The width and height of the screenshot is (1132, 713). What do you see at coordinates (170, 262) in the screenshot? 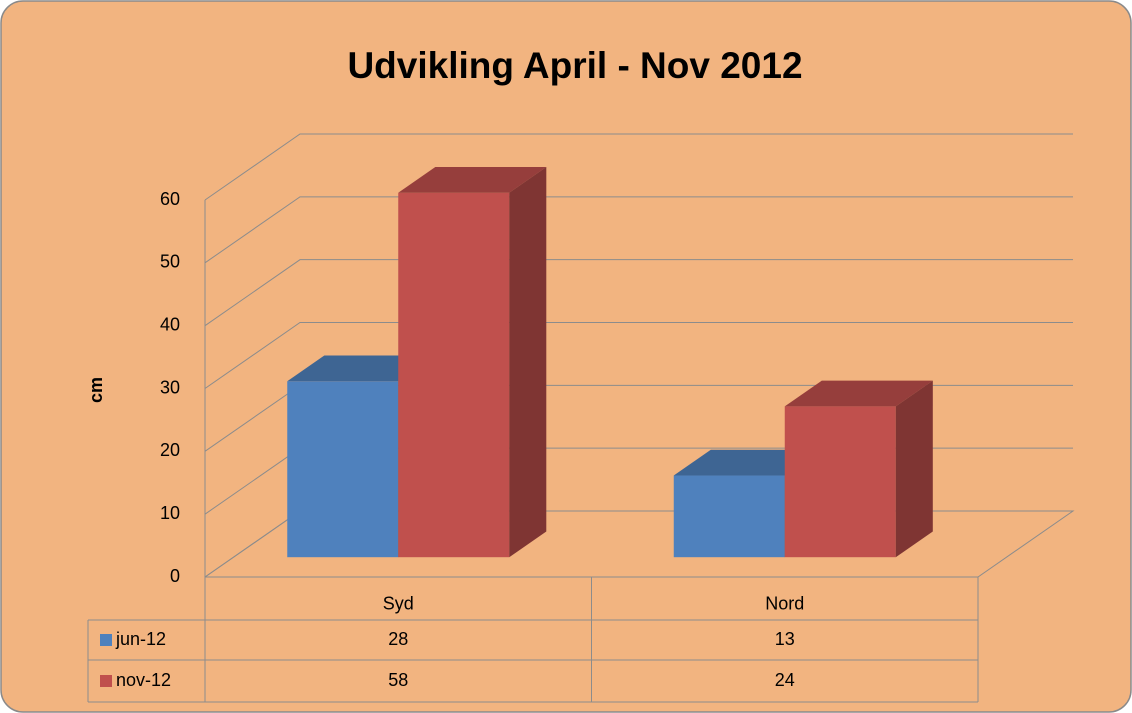
I see `y-tick-label: 50` at bounding box center [170, 262].